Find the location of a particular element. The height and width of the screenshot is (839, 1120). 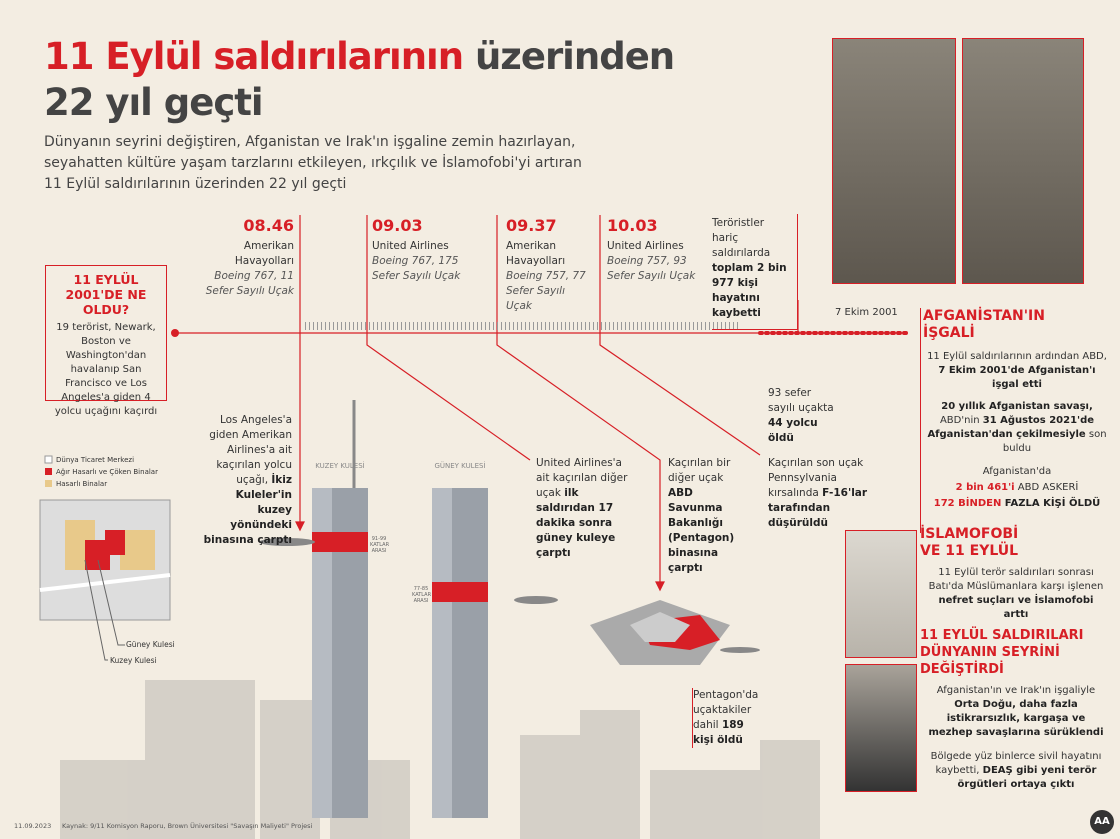

flight-plane: Boeing 767, 11 Sefer Sayılı Uçak is located at coordinates (249, 283).